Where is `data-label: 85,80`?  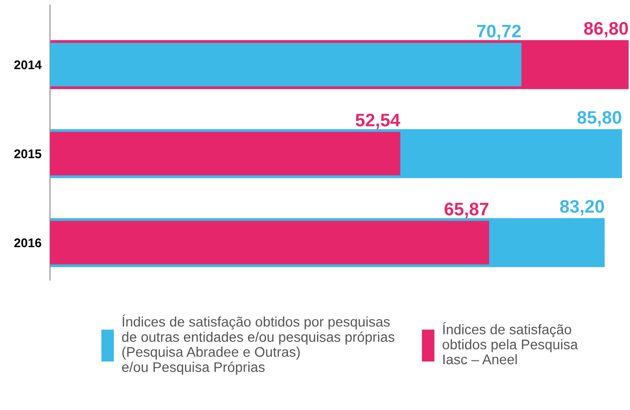 data-label: 85,80 is located at coordinates (599, 118).